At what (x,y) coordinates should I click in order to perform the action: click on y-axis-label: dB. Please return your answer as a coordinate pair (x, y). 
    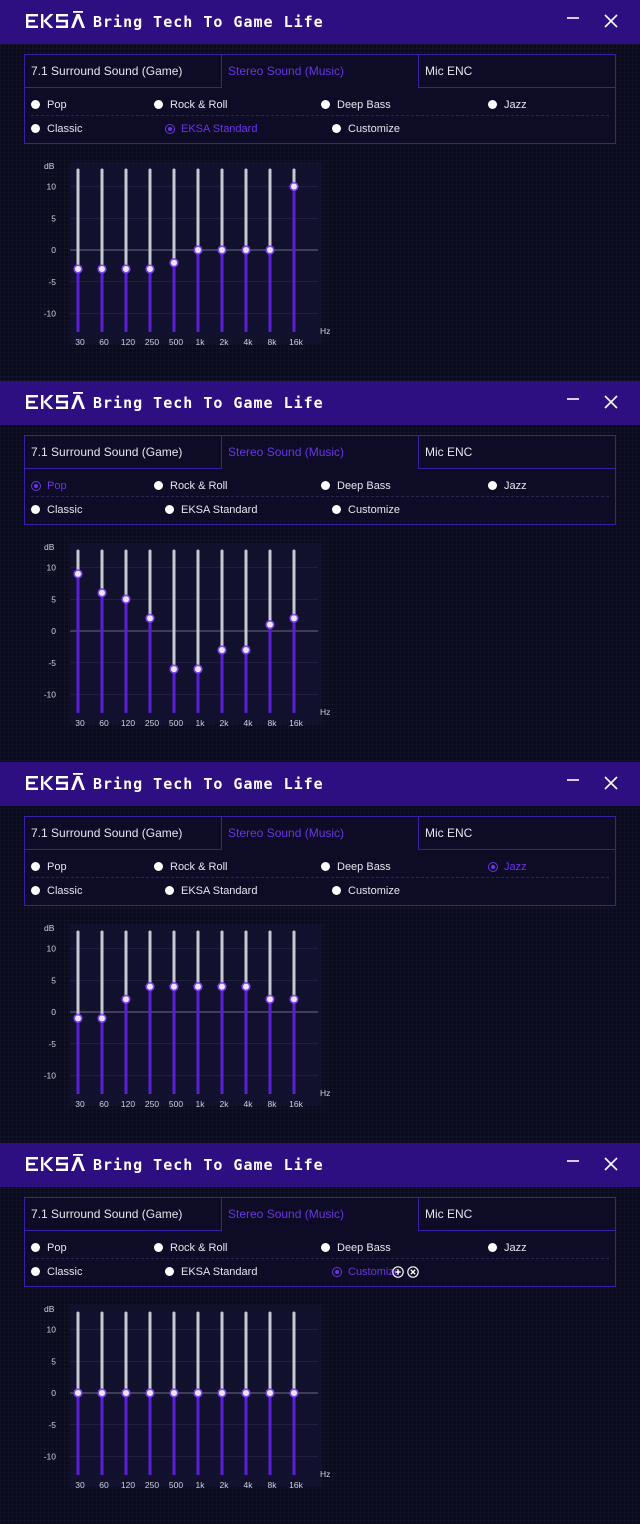
    Looking at the image, I should click on (49, 1309).